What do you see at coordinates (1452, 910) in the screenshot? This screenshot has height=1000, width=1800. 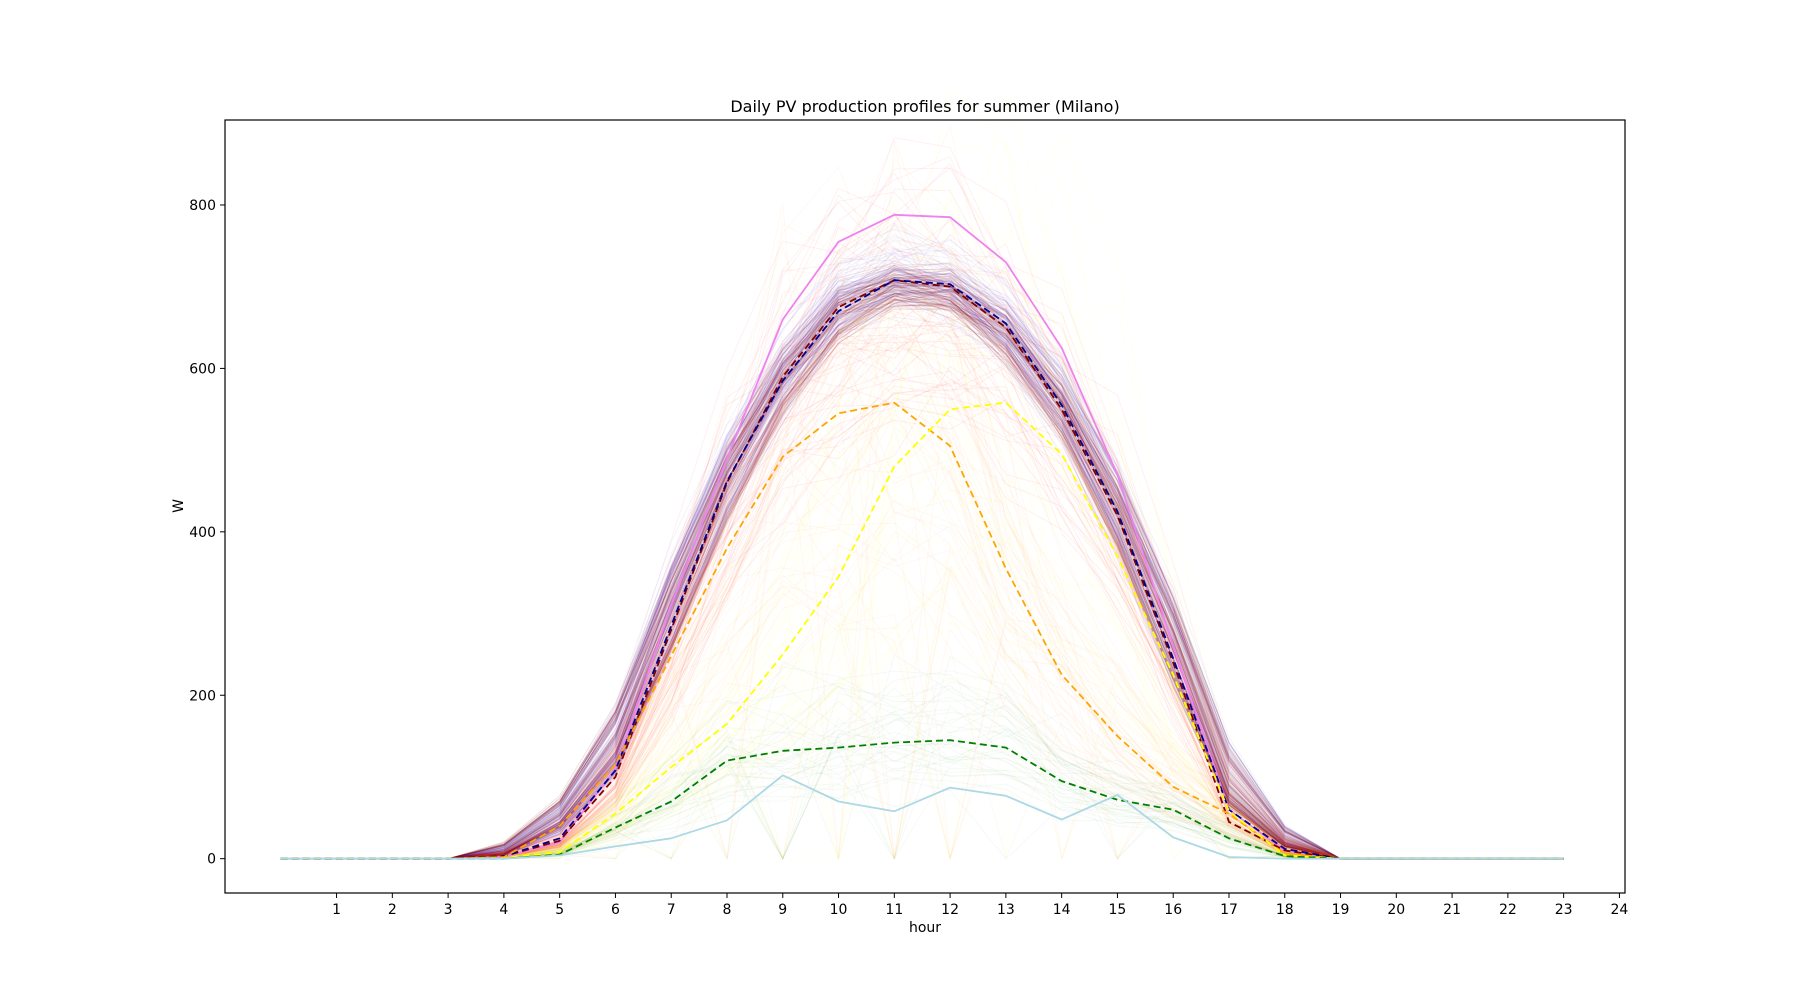 I see `x-tick-label: 21` at bounding box center [1452, 910].